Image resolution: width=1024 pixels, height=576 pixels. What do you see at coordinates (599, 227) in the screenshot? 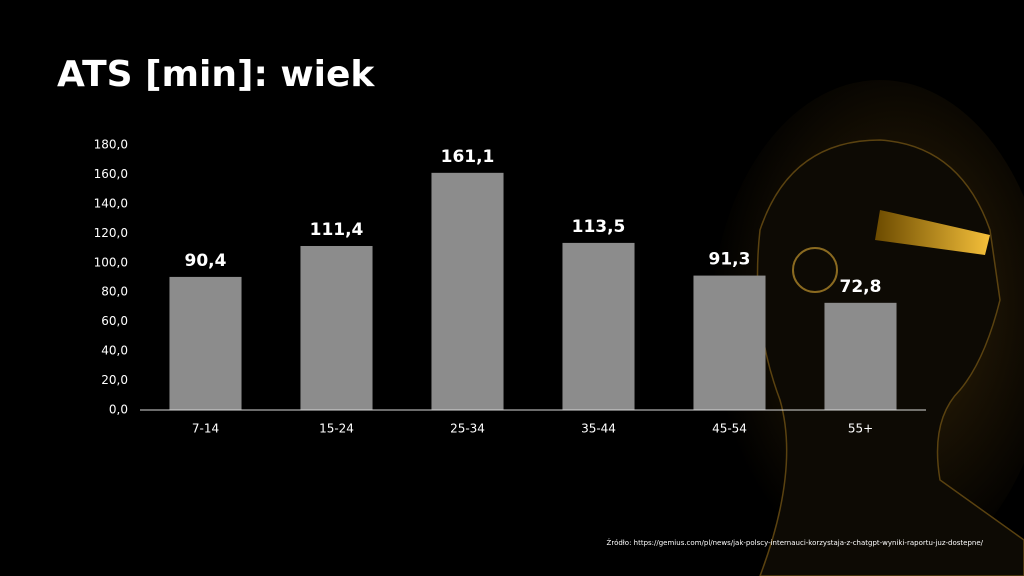
I see `value-label: 113,5` at bounding box center [599, 227].